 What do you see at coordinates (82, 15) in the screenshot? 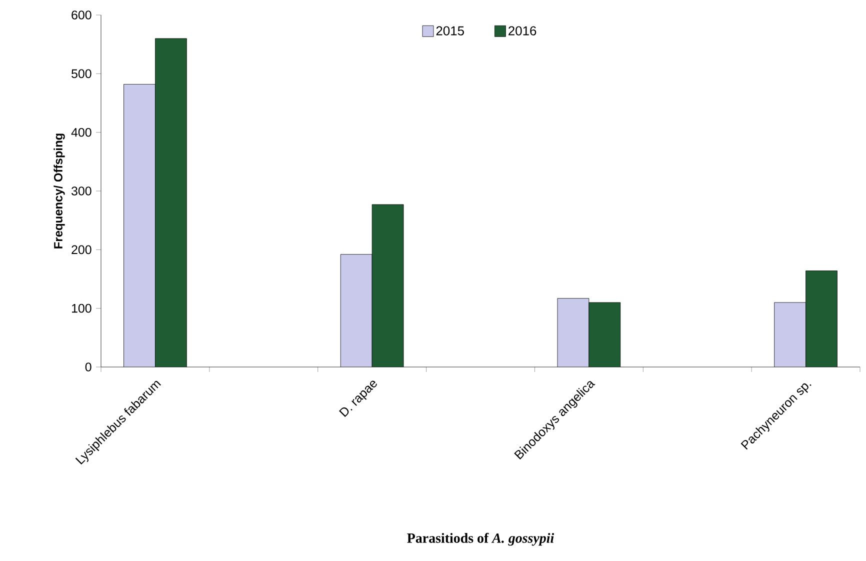
I see `y-tick-label: 600` at bounding box center [82, 15].